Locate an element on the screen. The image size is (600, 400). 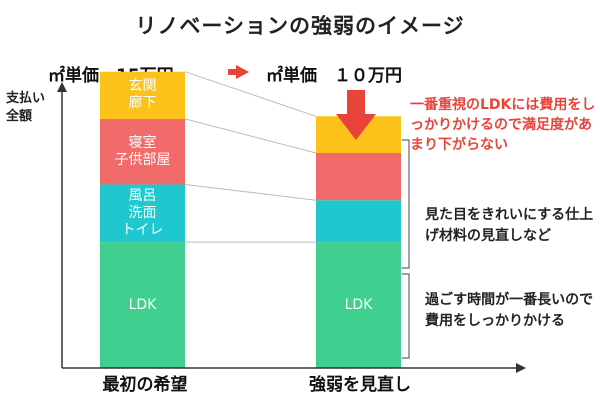
y-axis-label: 支払い 全額 is located at coordinates (26, 108).